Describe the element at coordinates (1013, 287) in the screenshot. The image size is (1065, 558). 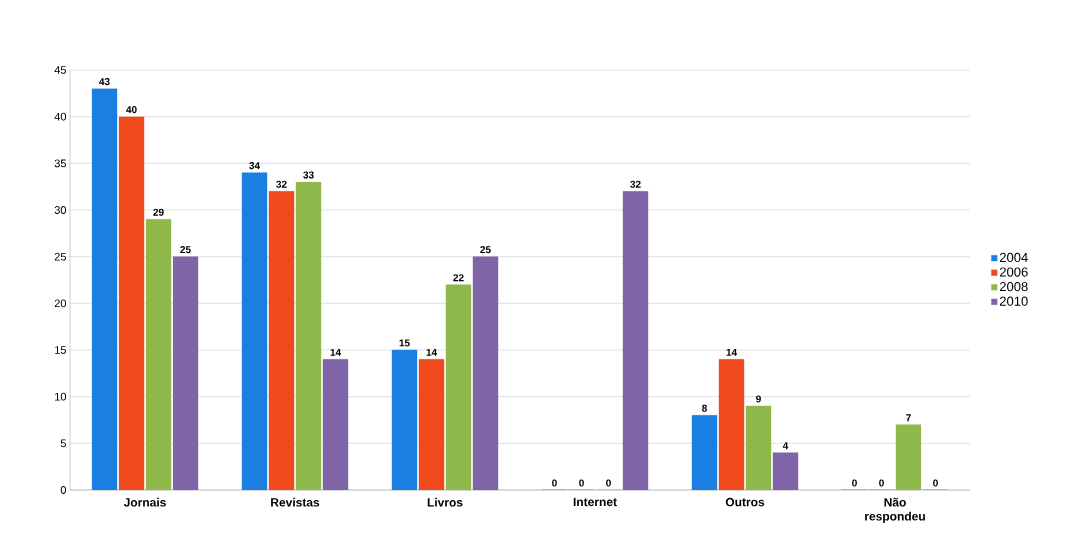
I see `legend-label: 2008` at that location.